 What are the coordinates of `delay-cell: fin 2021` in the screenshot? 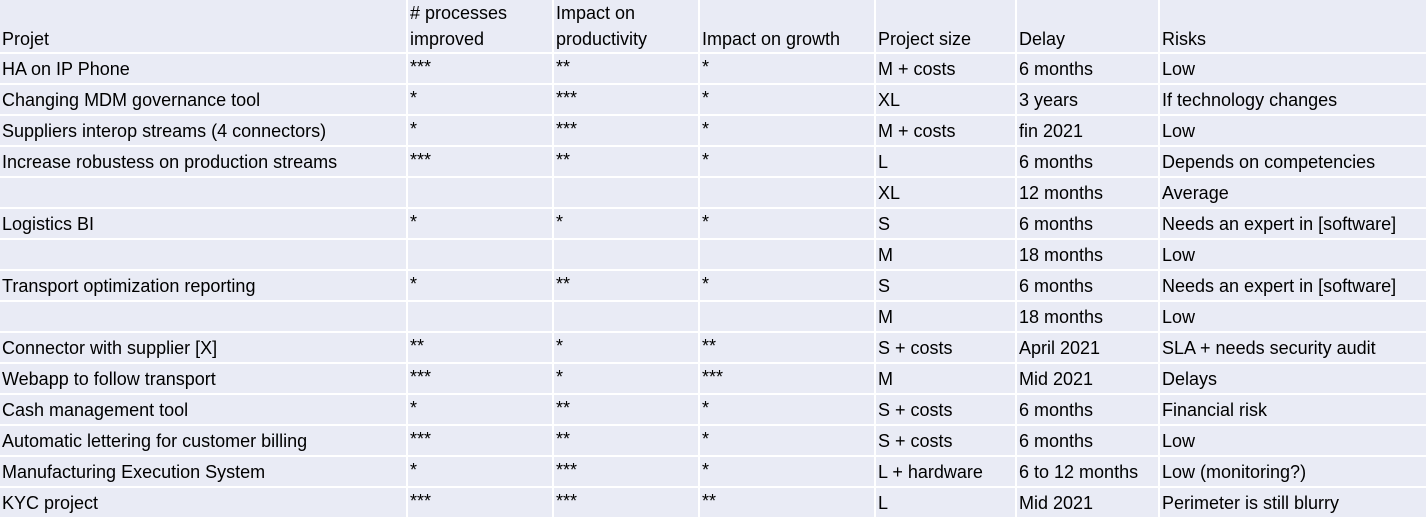 It's located at (1087, 130).